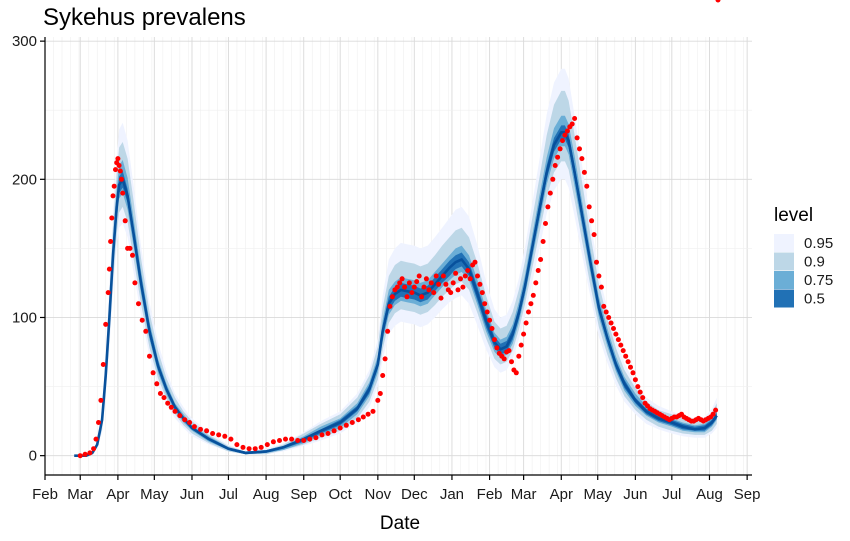 The height and width of the screenshot is (541, 850). I want to click on x-tick-label: Jul, so click(228, 494).